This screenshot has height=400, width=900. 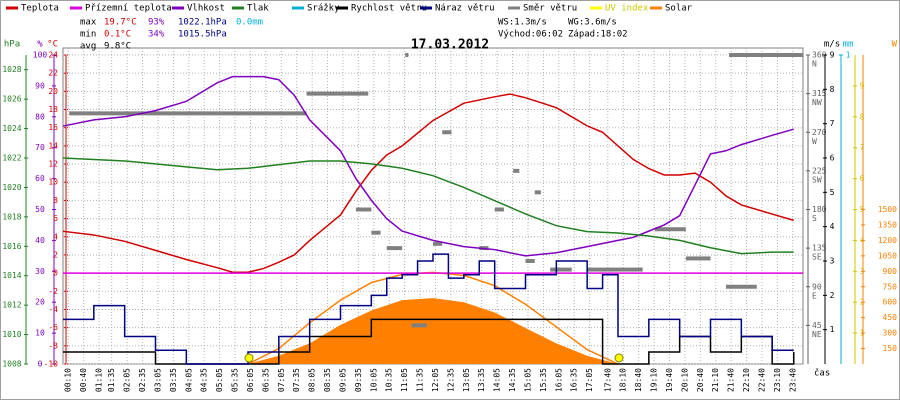 What do you see at coordinates (11, 69) in the screenshot?
I see `y-tick-label: 1028` at bounding box center [11, 69].